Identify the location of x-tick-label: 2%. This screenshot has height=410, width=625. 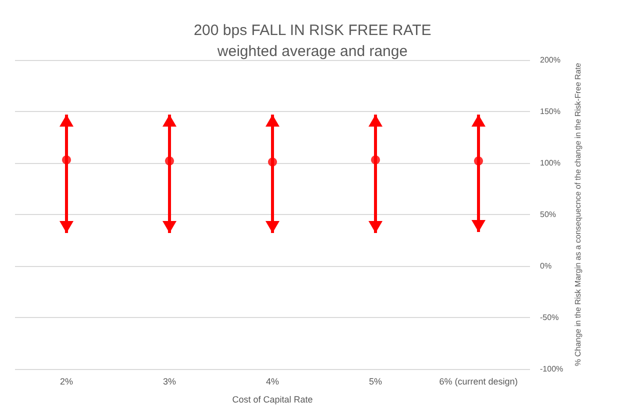
(67, 381).